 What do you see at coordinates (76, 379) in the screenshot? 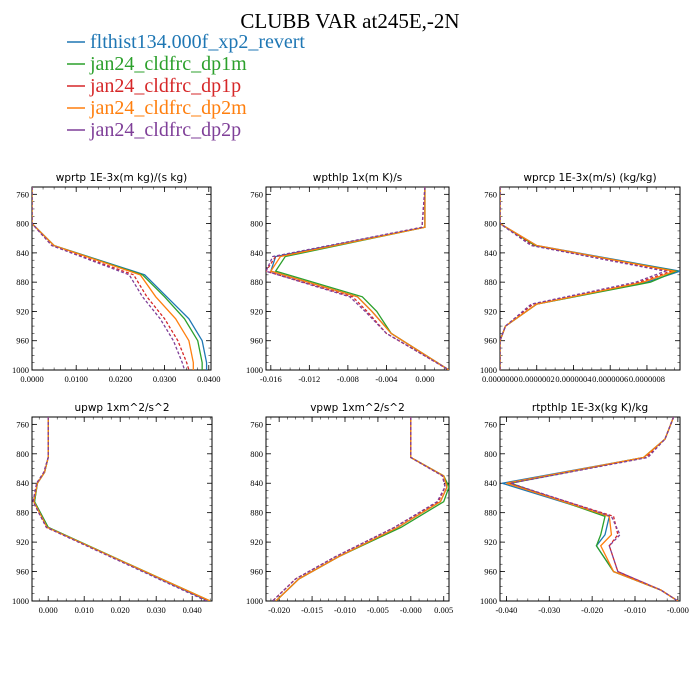
I see `x-tick-label: 0.0100` at bounding box center [76, 379].